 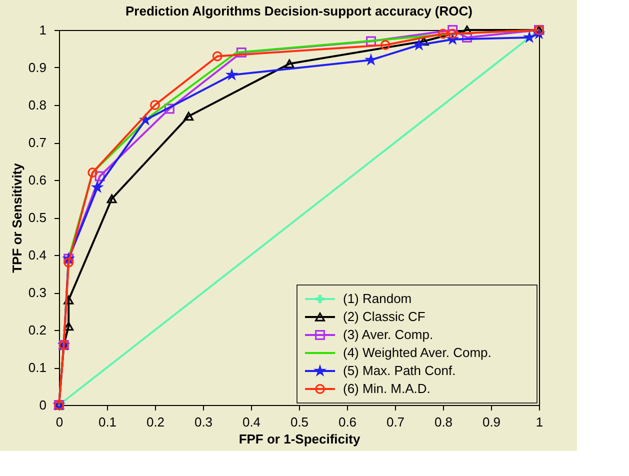 What do you see at coordinates (60, 422) in the screenshot?
I see `x-tick-label: 0` at bounding box center [60, 422].